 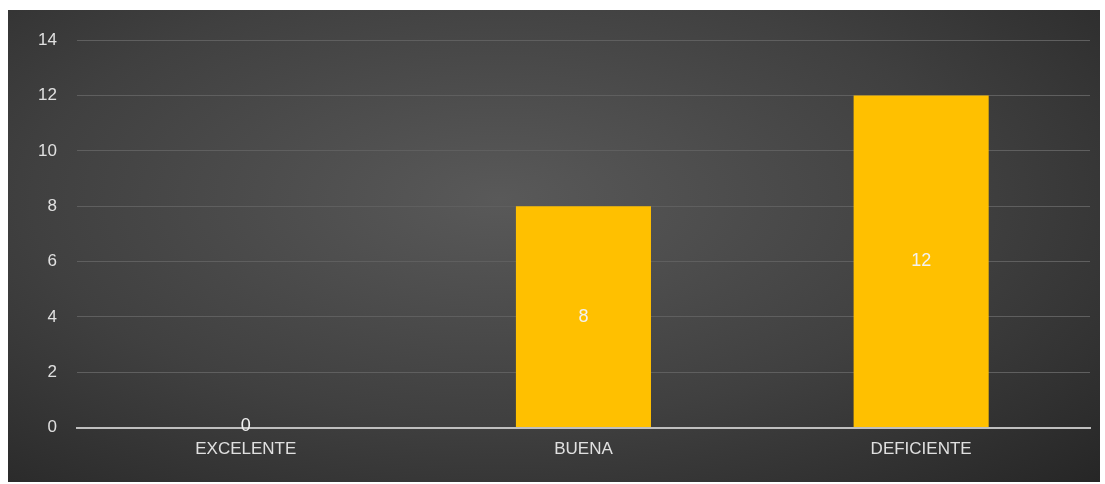 I want to click on x-tick-label: BUENA, so click(x=584, y=449).